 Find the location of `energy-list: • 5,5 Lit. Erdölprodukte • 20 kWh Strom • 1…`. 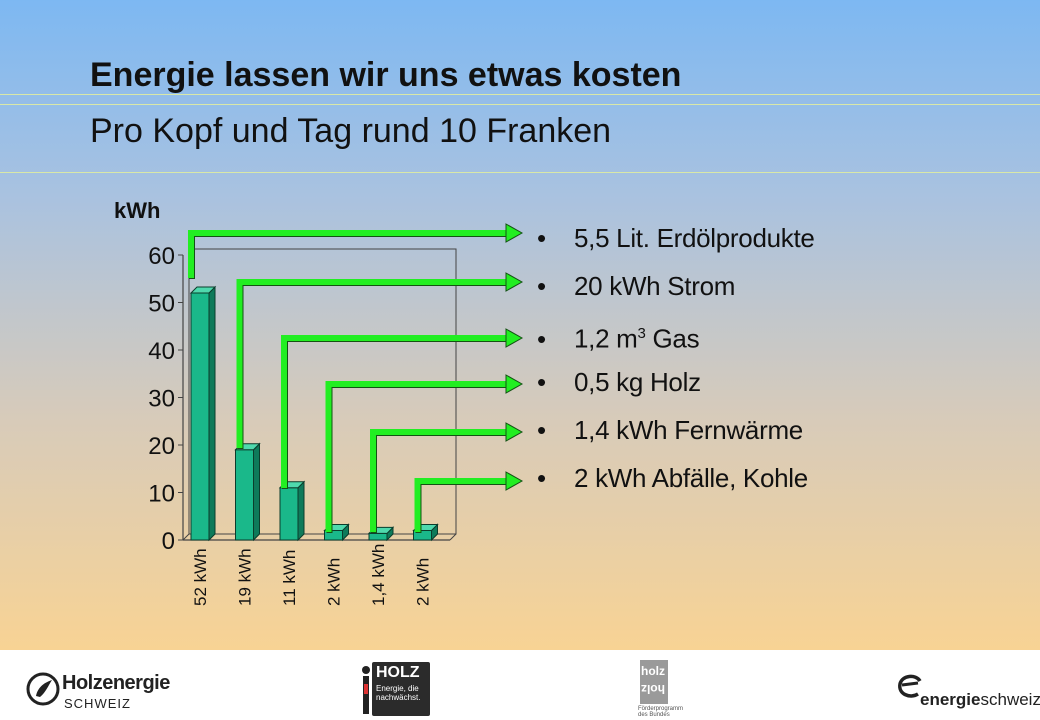

energy-list: • 5,5 Lit. Erdölprodukte • 20 kWh Strom • 1… is located at coordinates (676, 358).